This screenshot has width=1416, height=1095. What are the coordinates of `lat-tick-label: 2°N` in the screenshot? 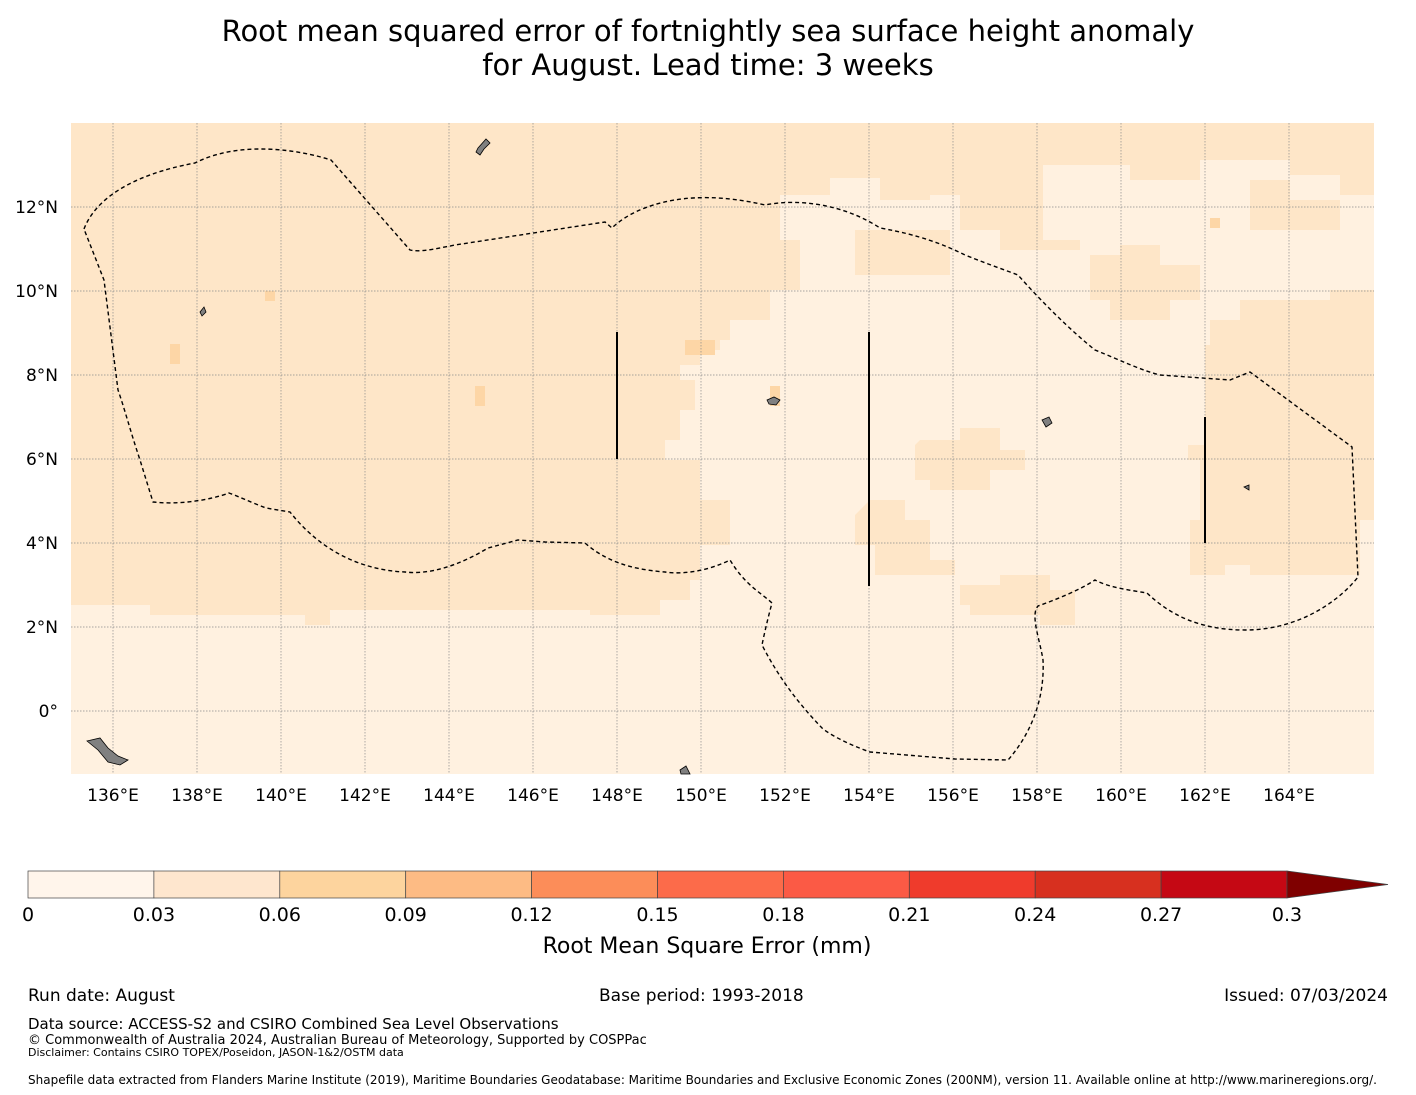 It's located at (42, 628).